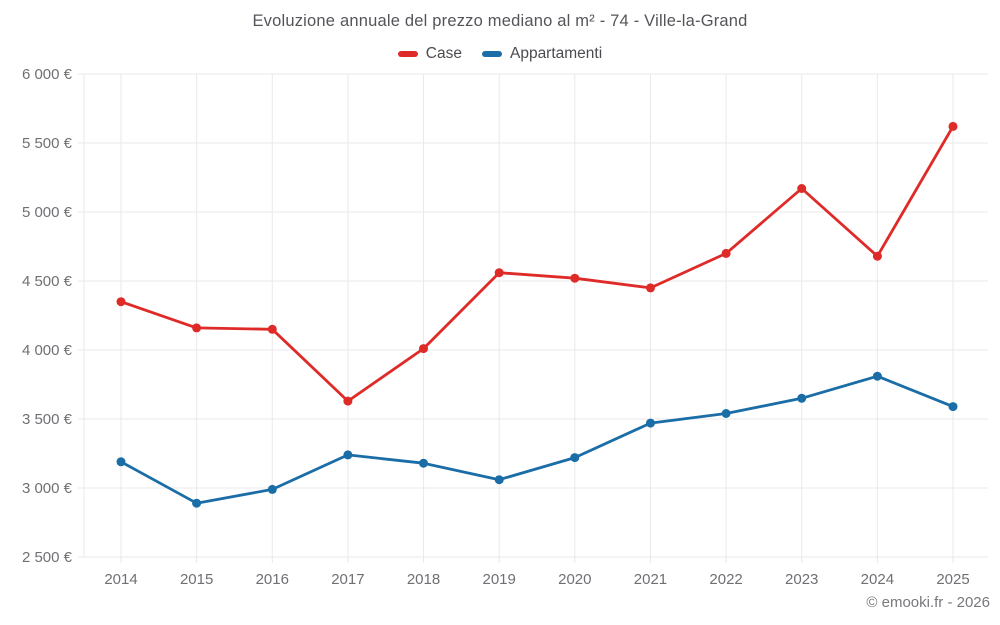 The image size is (1000, 625). I want to click on y-axis-tick-label: 2 500 €, so click(47, 557).